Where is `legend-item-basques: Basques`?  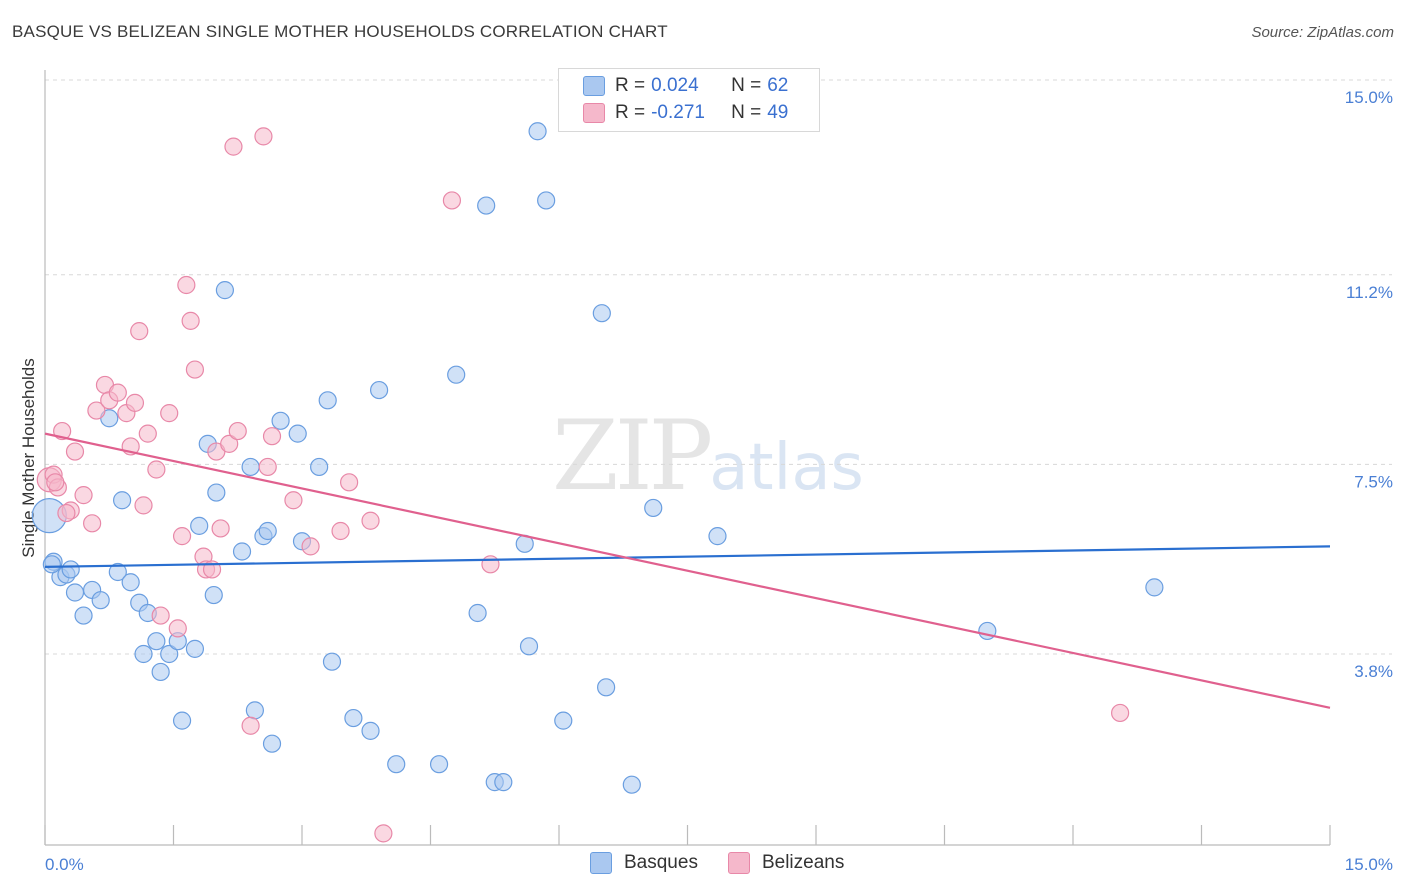
legend-item-basques: Basques is located at coordinates (644, 863).